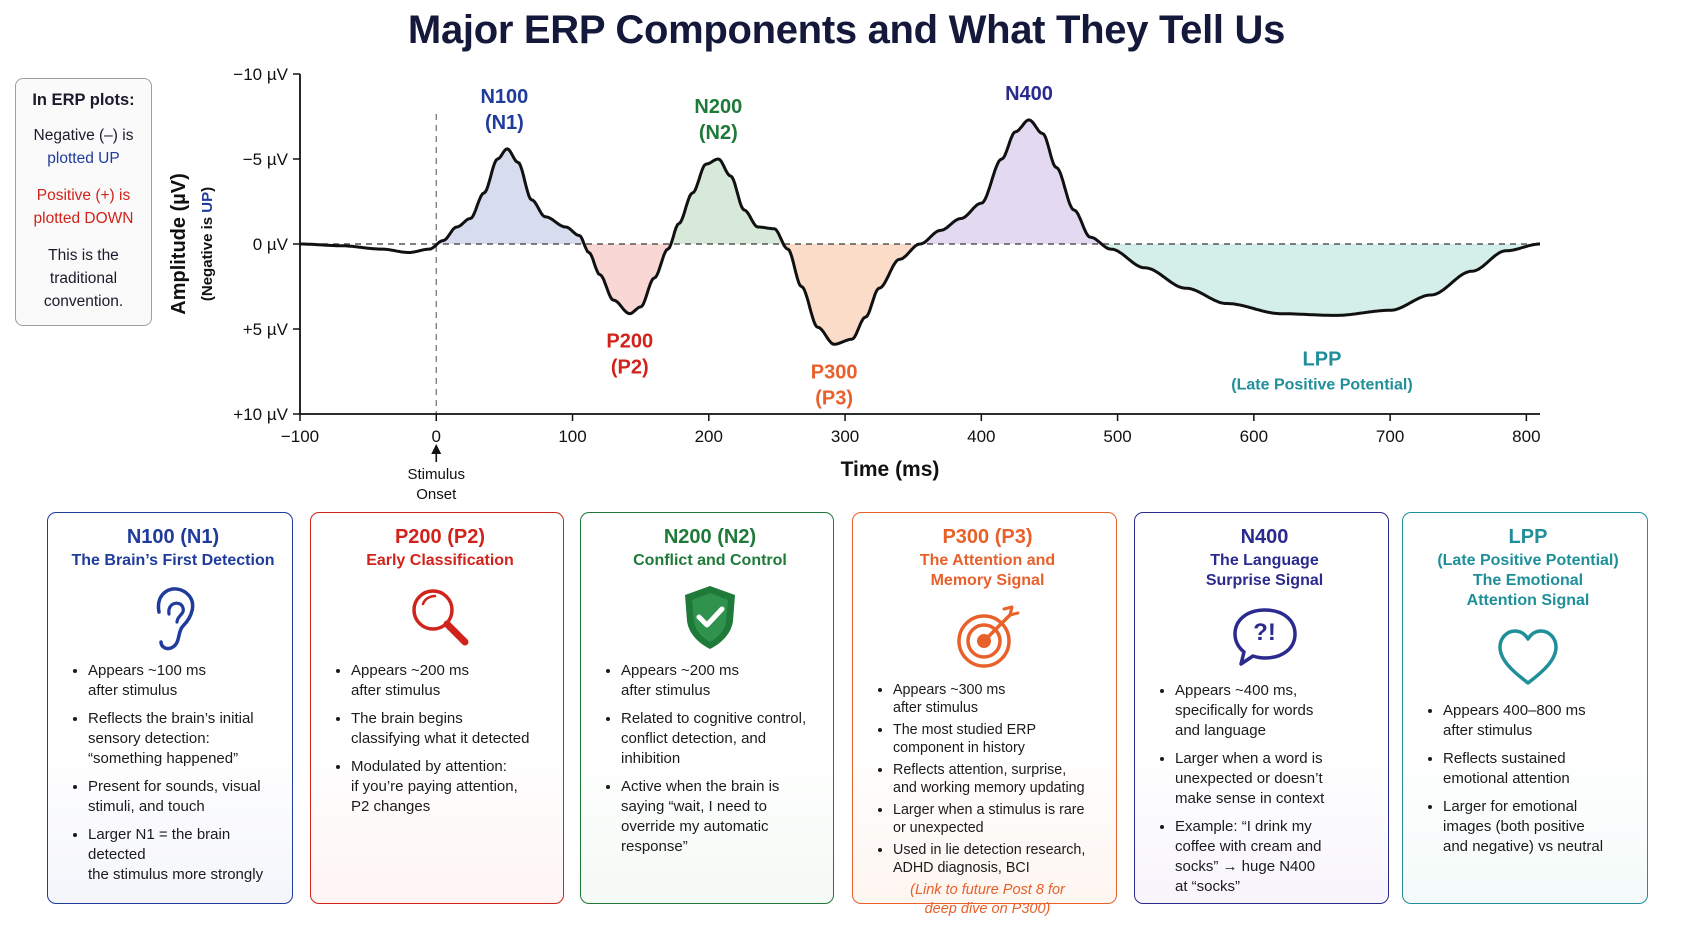 This screenshot has height=929, width=1693. I want to click on shield-check-icon, so click(710, 617).